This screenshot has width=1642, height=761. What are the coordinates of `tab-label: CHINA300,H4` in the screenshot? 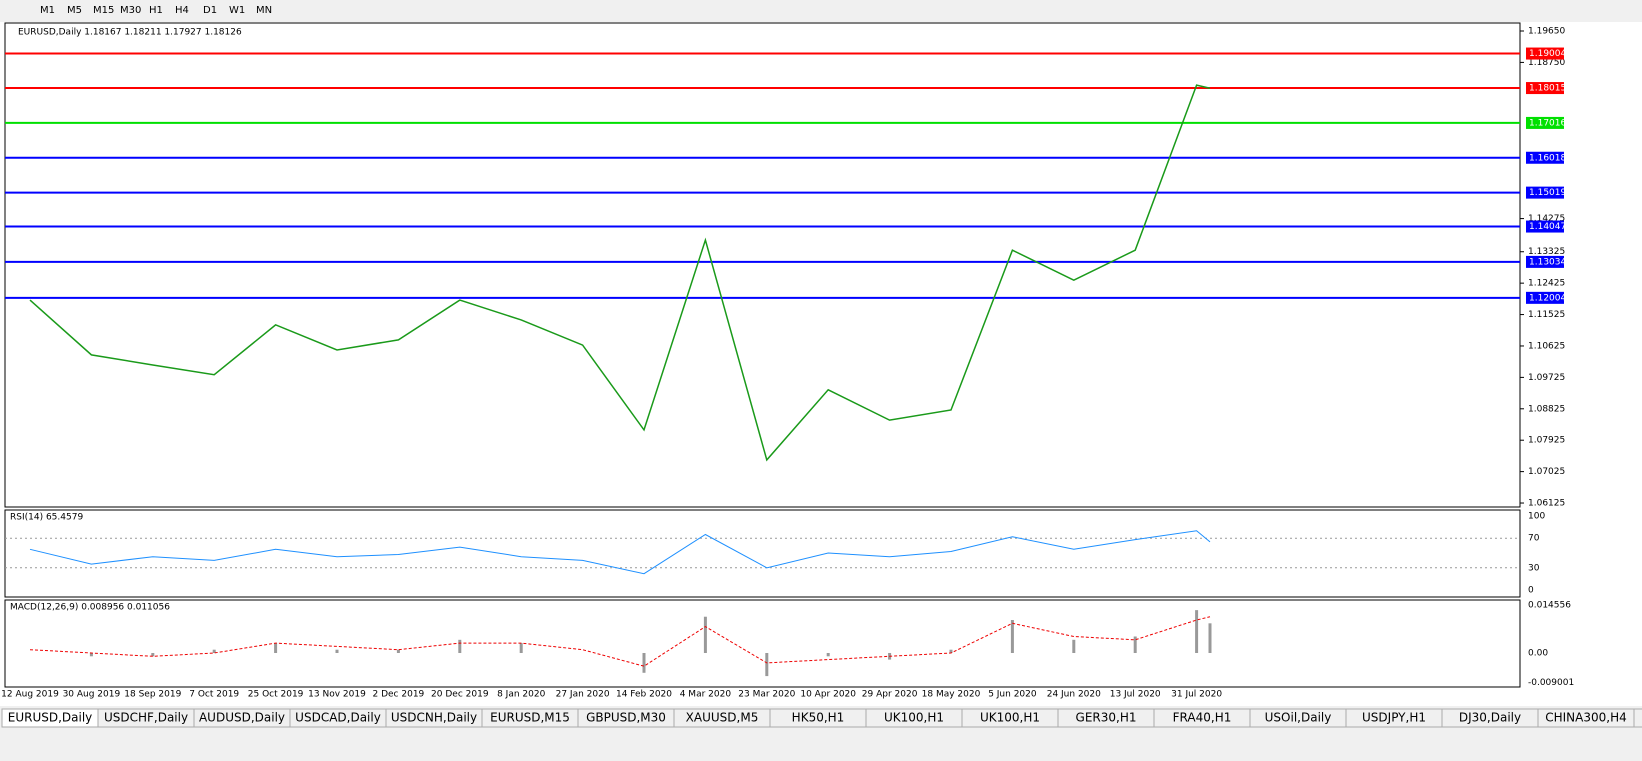 It's located at (1586, 718).